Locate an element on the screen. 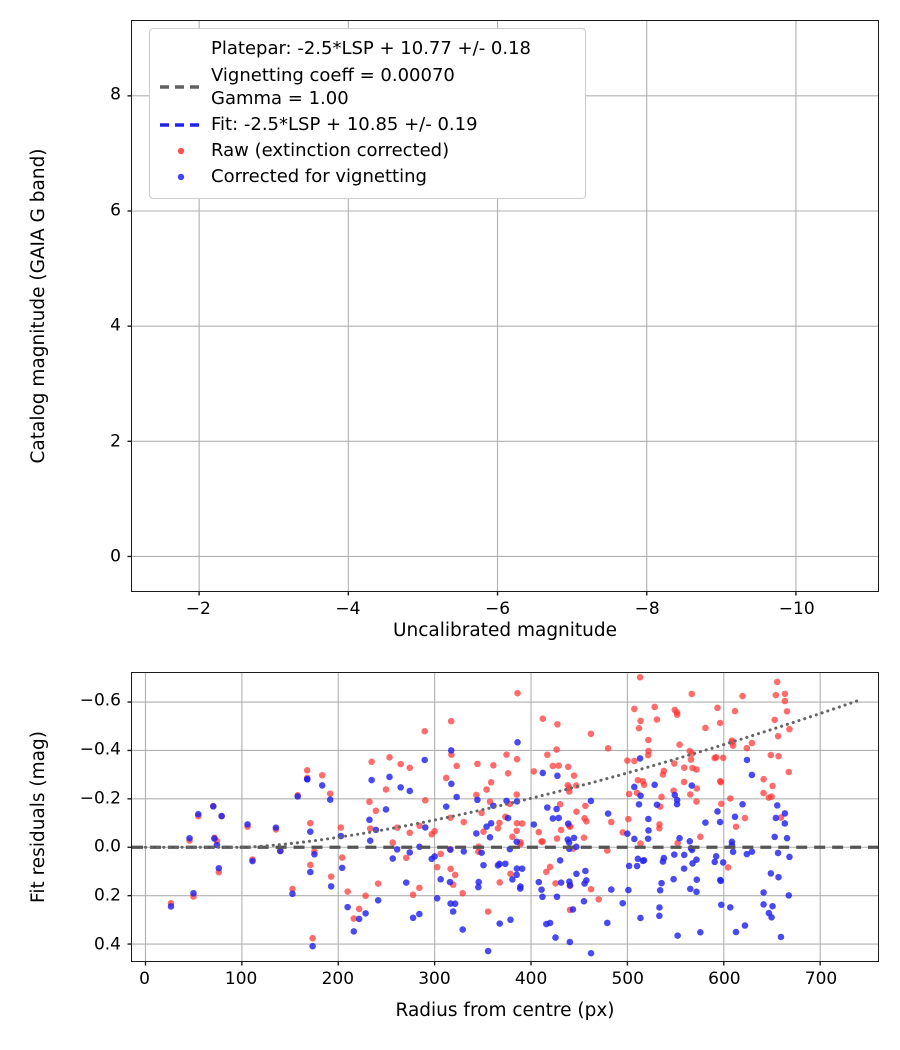 The width and height of the screenshot is (900, 1050). x-tick-label: 200 is located at coordinates (338, 979).